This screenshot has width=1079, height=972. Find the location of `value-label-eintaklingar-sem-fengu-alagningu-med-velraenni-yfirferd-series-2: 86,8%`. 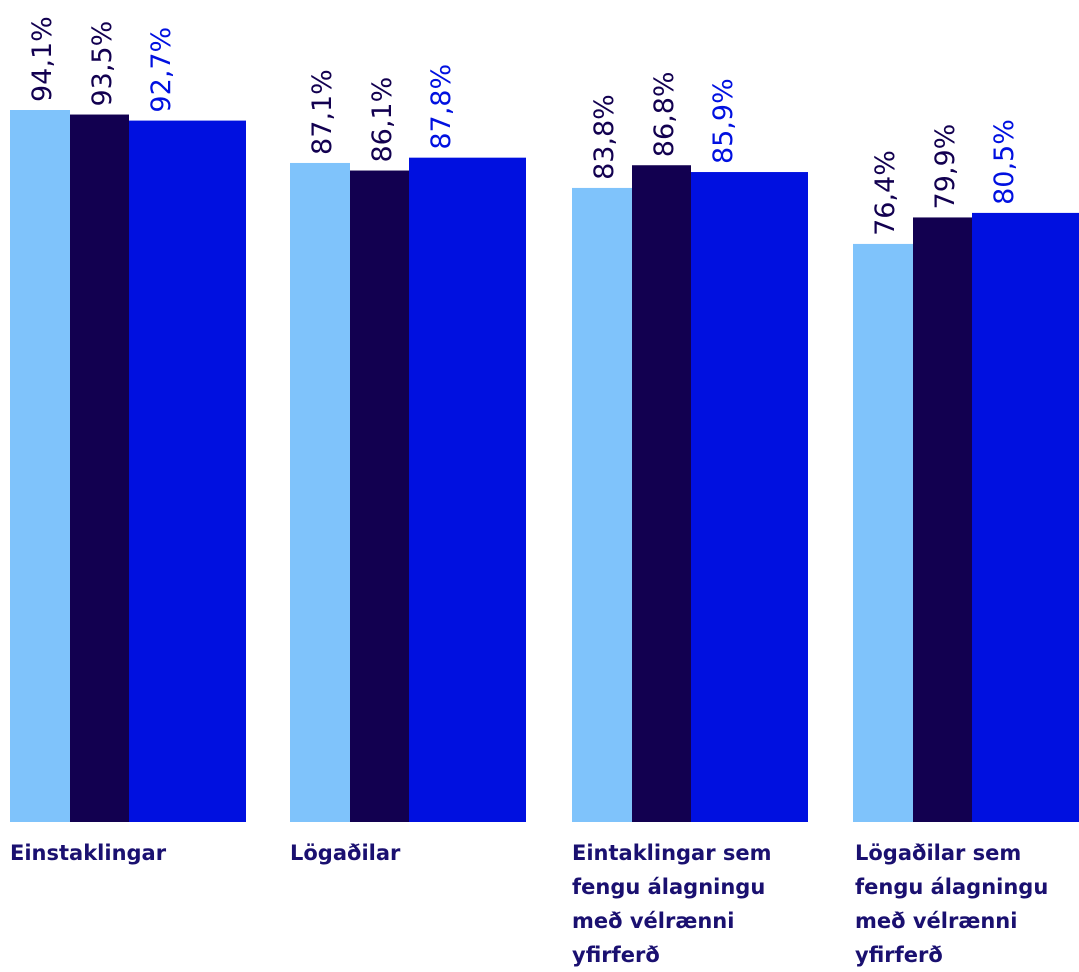

value-label-eintaklingar-sem-fengu-alagningu-med-velraenni-yfirferd-series-2: 86,8% is located at coordinates (664, 114).